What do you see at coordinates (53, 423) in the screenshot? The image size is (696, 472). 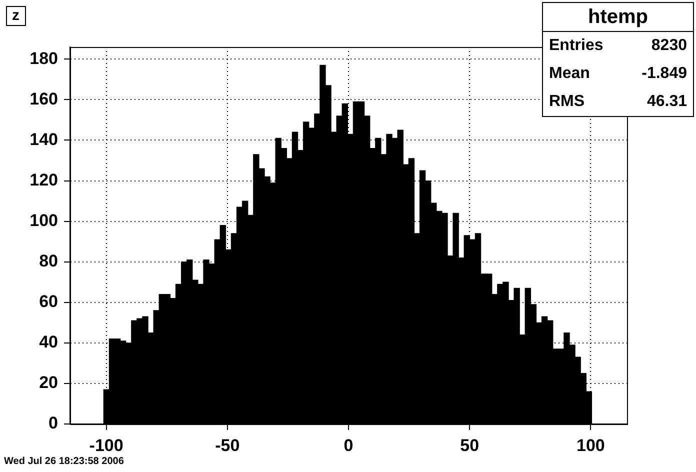 I see `y-tick-label: 0` at bounding box center [53, 423].